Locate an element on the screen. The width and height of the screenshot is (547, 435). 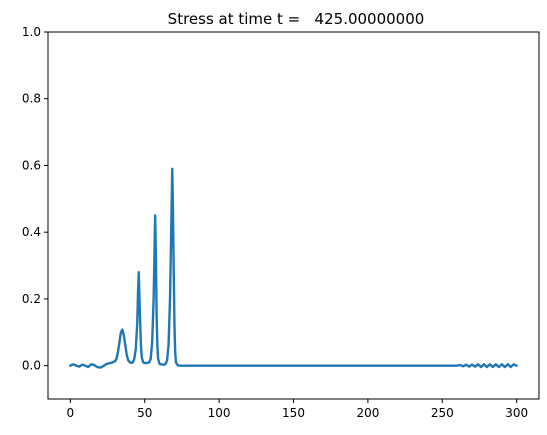
x-tick-label: 200 is located at coordinates (367, 413).